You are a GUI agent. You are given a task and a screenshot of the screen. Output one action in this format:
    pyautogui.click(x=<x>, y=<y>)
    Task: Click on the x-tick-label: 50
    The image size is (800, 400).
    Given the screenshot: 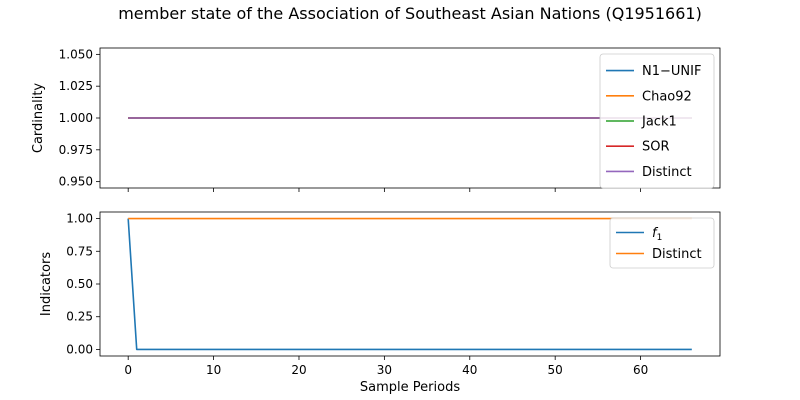 What is the action you would take?
    pyautogui.click(x=555, y=370)
    